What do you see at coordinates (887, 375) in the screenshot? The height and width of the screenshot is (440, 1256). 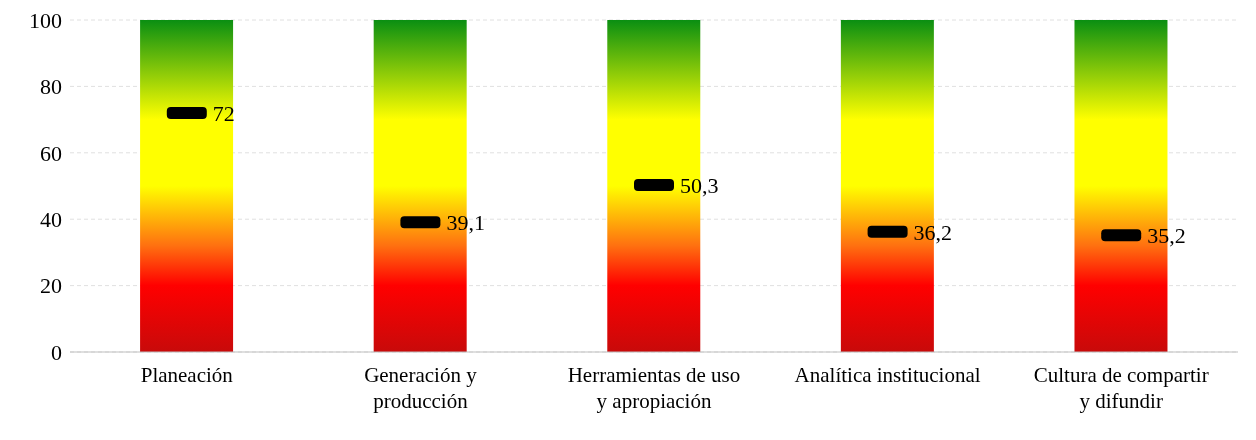 I see `x-tick-label: Analítica institucional` at bounding box center [887, 375].